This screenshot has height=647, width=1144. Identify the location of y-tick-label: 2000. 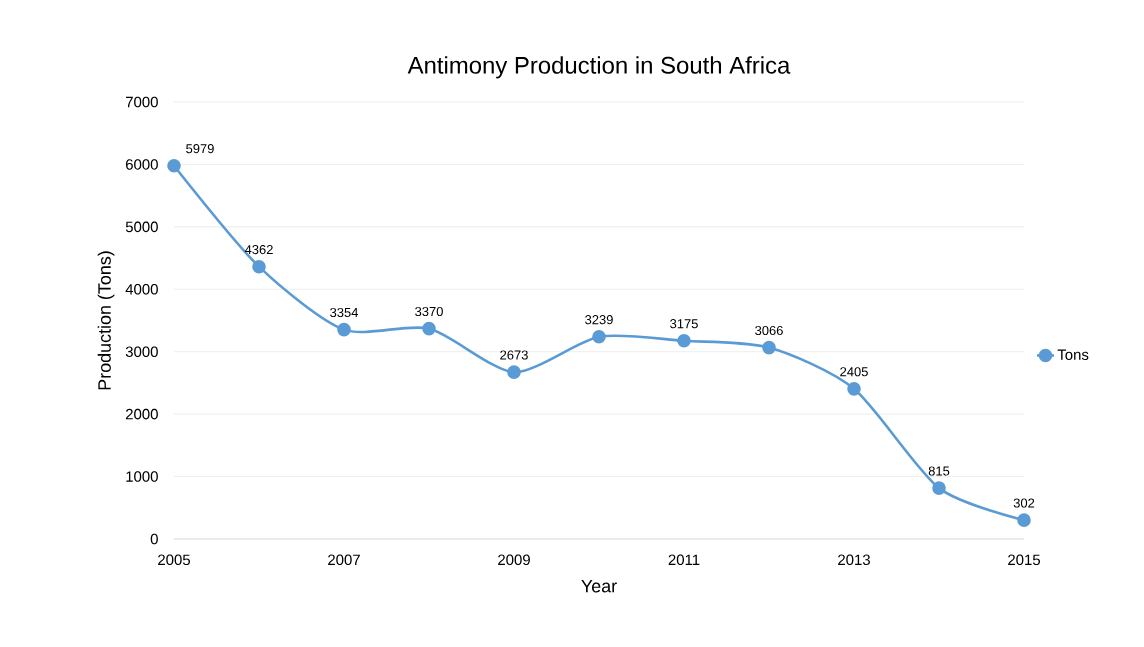
(141, 414).